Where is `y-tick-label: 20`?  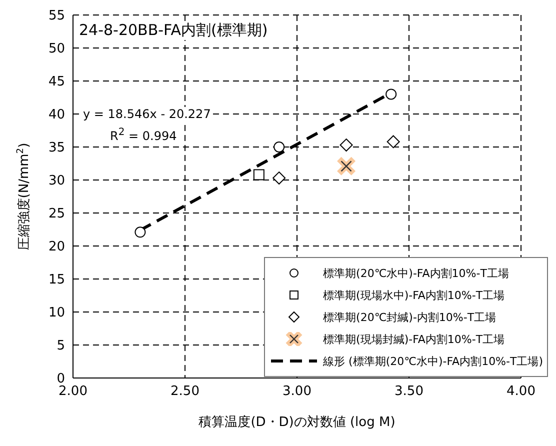 y-tick-label: 20 is located at coordinates (56, 247).